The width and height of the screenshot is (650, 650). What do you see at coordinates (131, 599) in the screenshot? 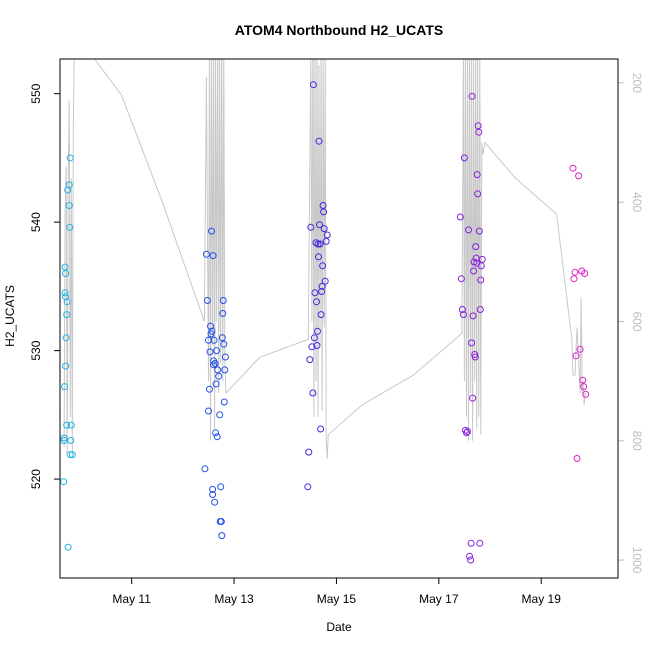
I see `x-tick-label: May 11` at bounding box center [131, 599].